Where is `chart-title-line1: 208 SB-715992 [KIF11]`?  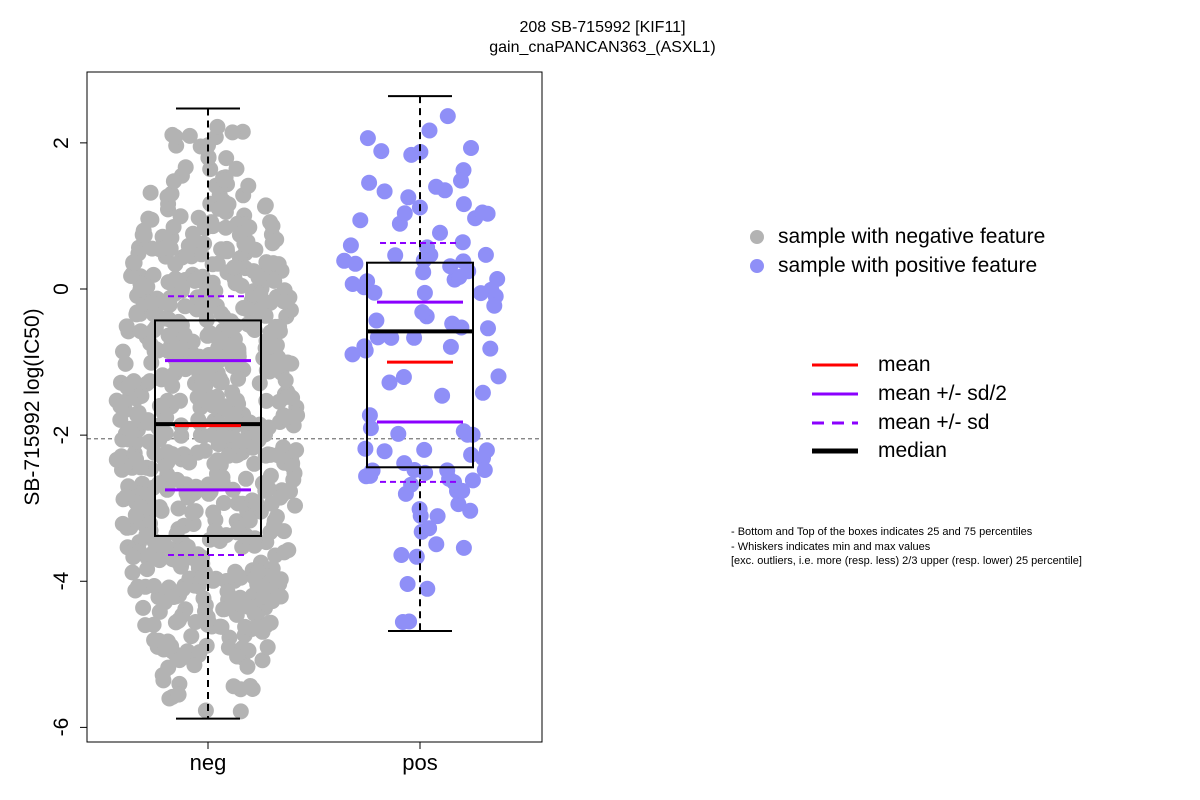
chart-title-line1: 208 SB-715992 [KIF11] is located at coordinates (602, 27).